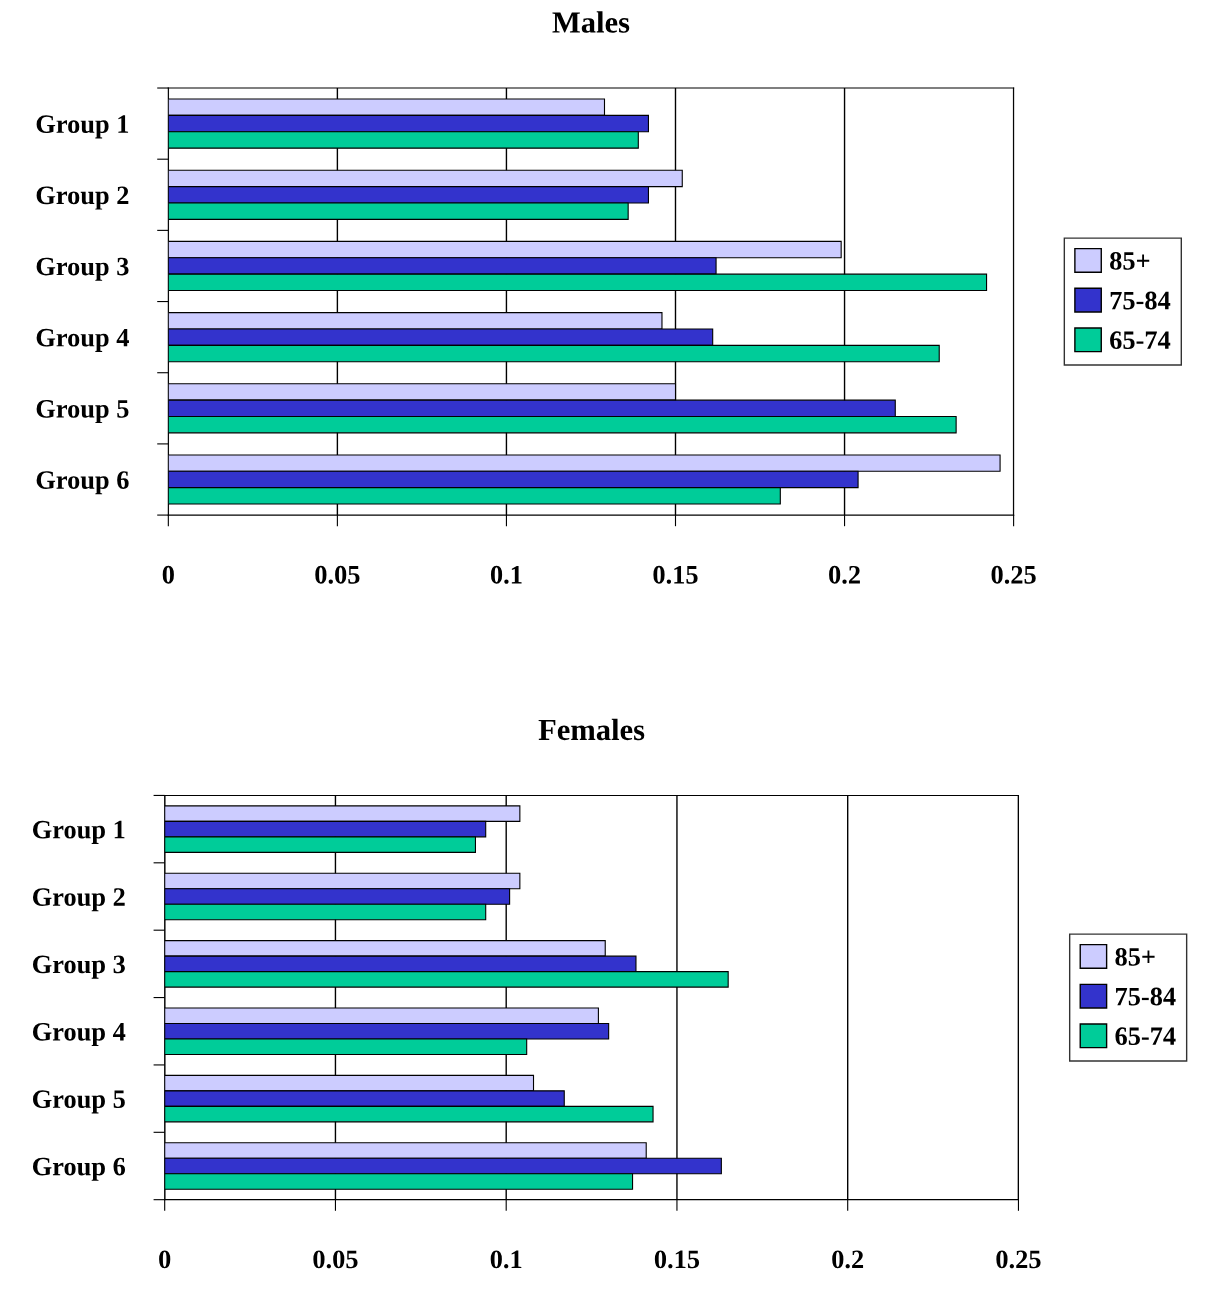  Describe the element at coordinates (591, 729) in the screenshot. I see `chart-title: Females` at that location.